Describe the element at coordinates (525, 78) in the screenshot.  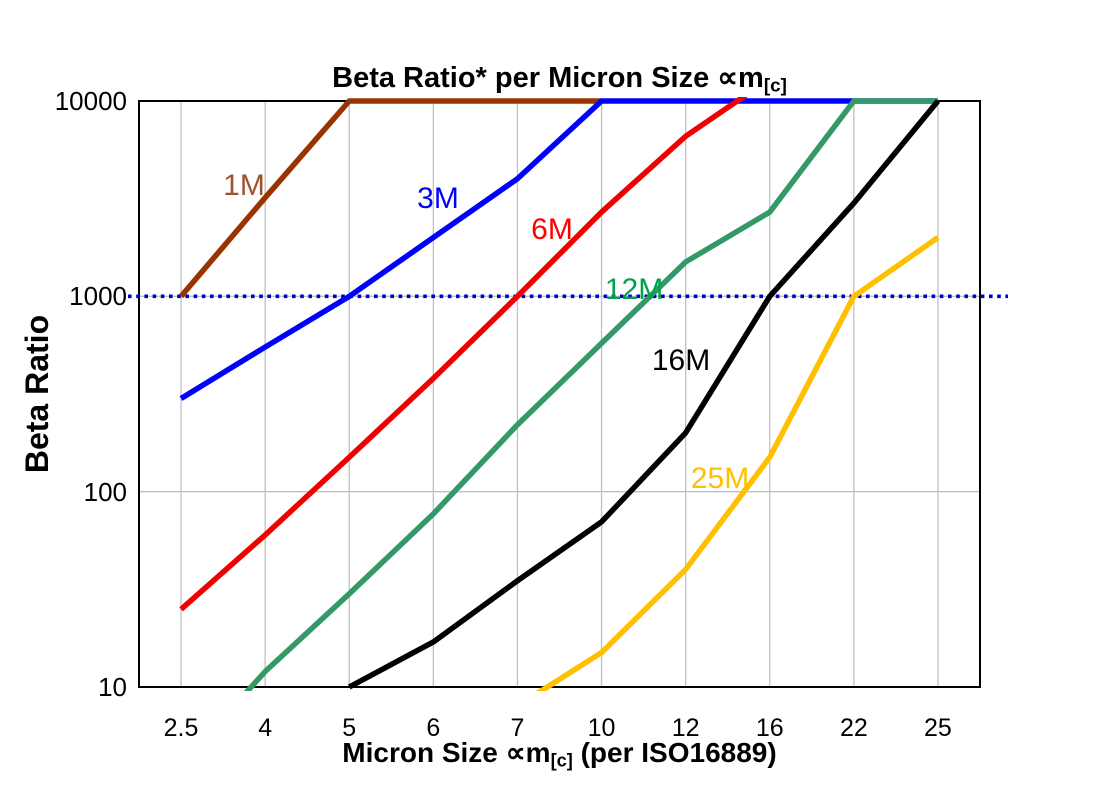
I see `chart-title-text: Beta Ratio* per Micron Size` at that location.